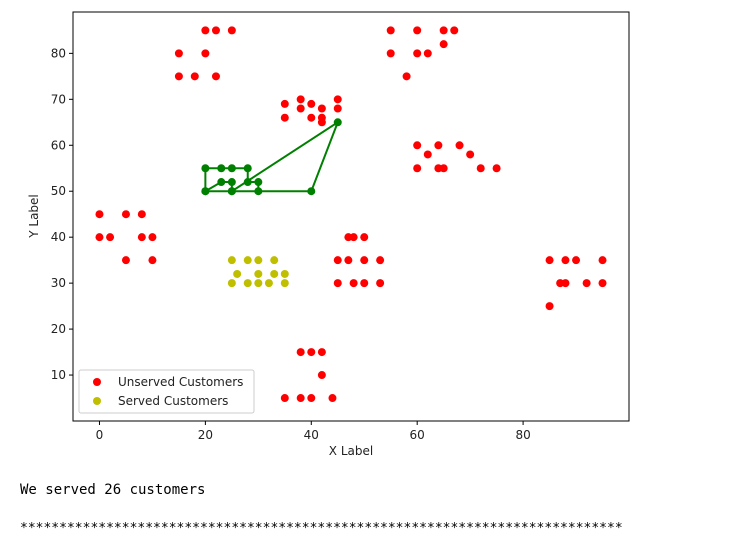 The height and width of the screenshot is (547, 746). Describe the element at coordinates (58, 237) in the screenshot. I see `y-tick-label: 40` at that location.